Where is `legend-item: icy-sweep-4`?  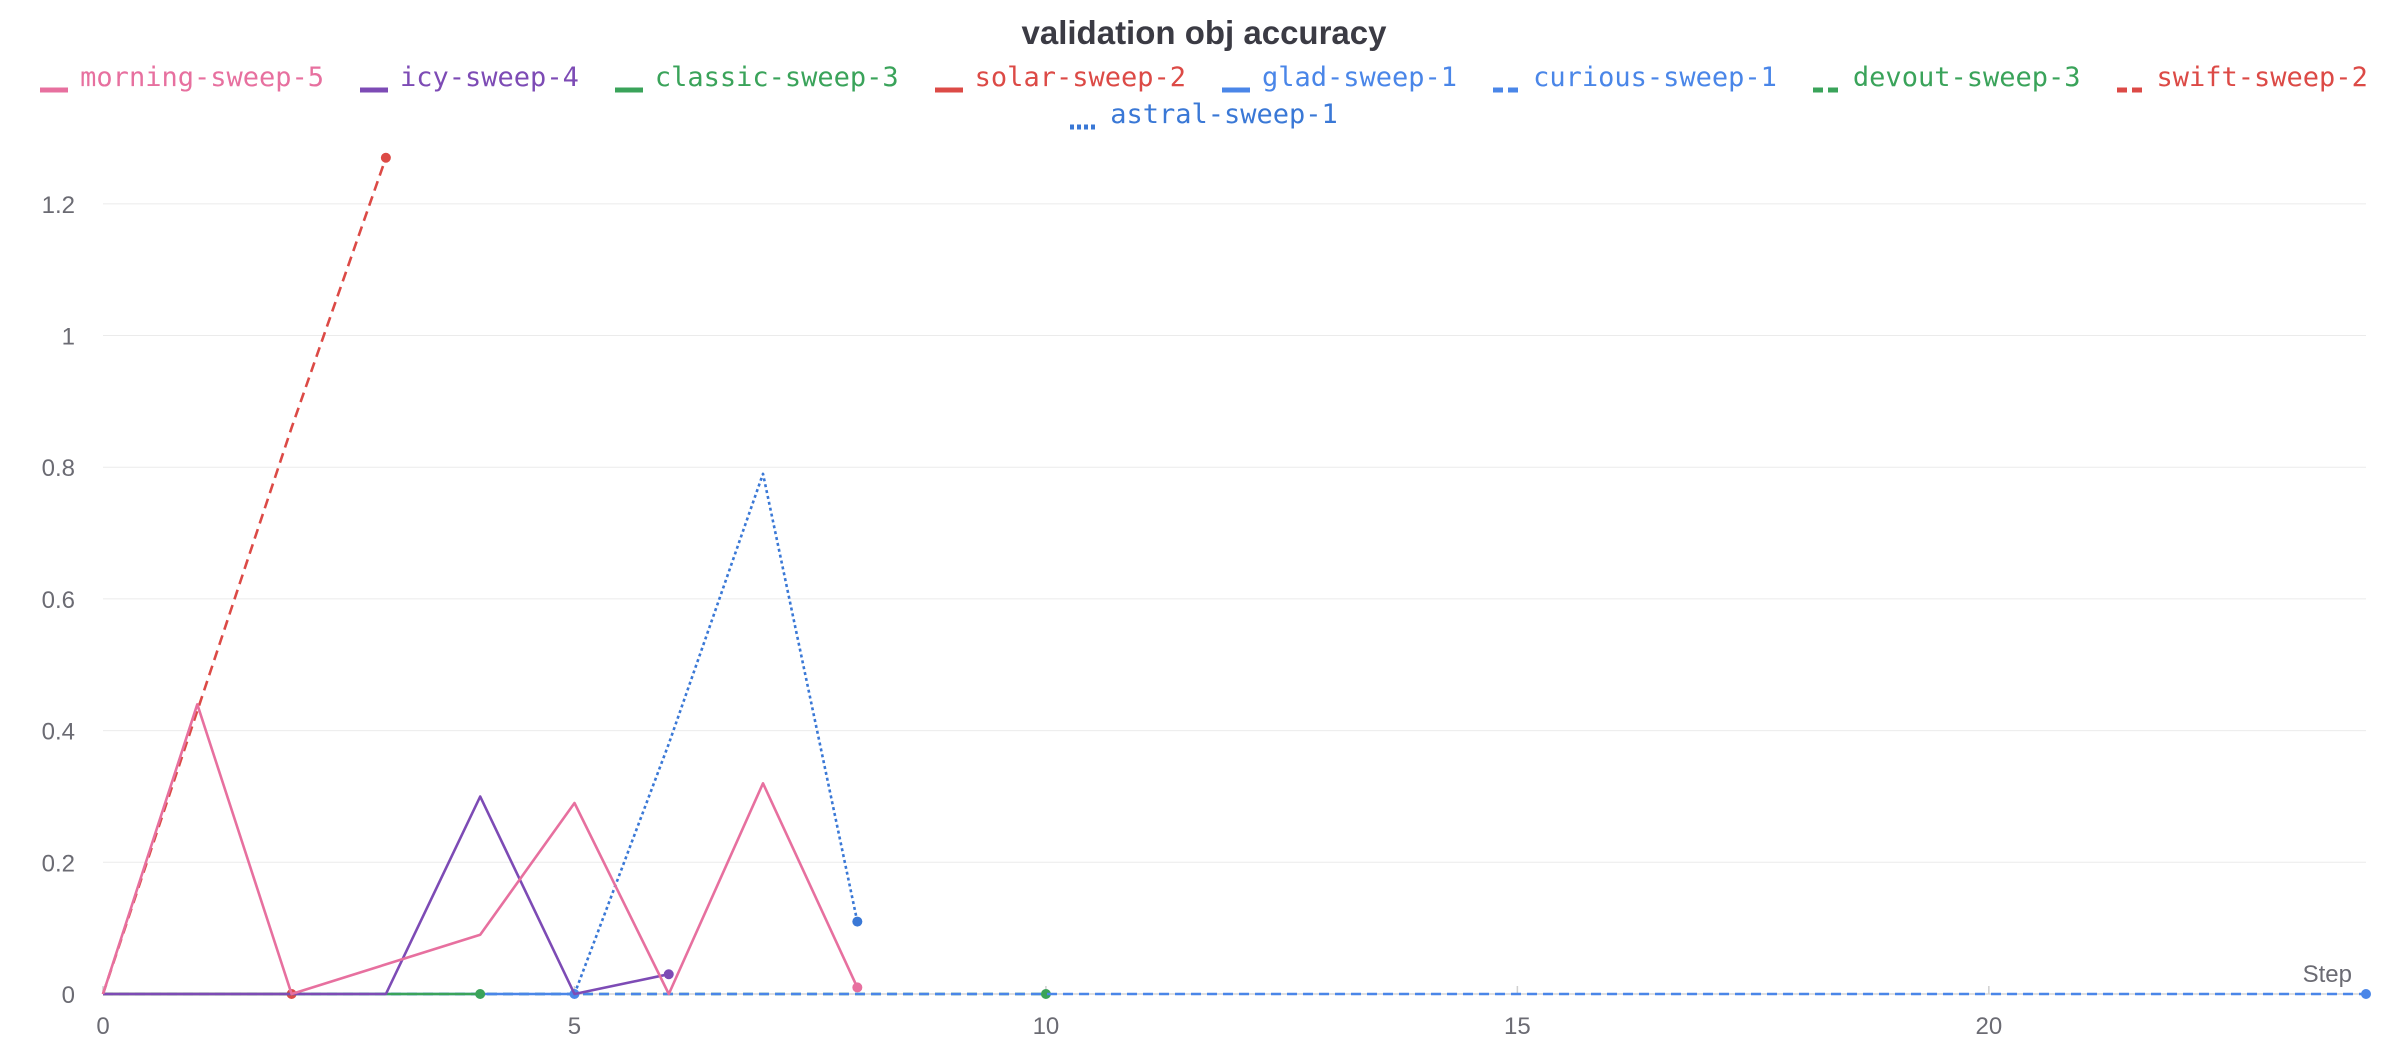 legend-item: icy-sweep-4 is located at coordinates (469, 77).